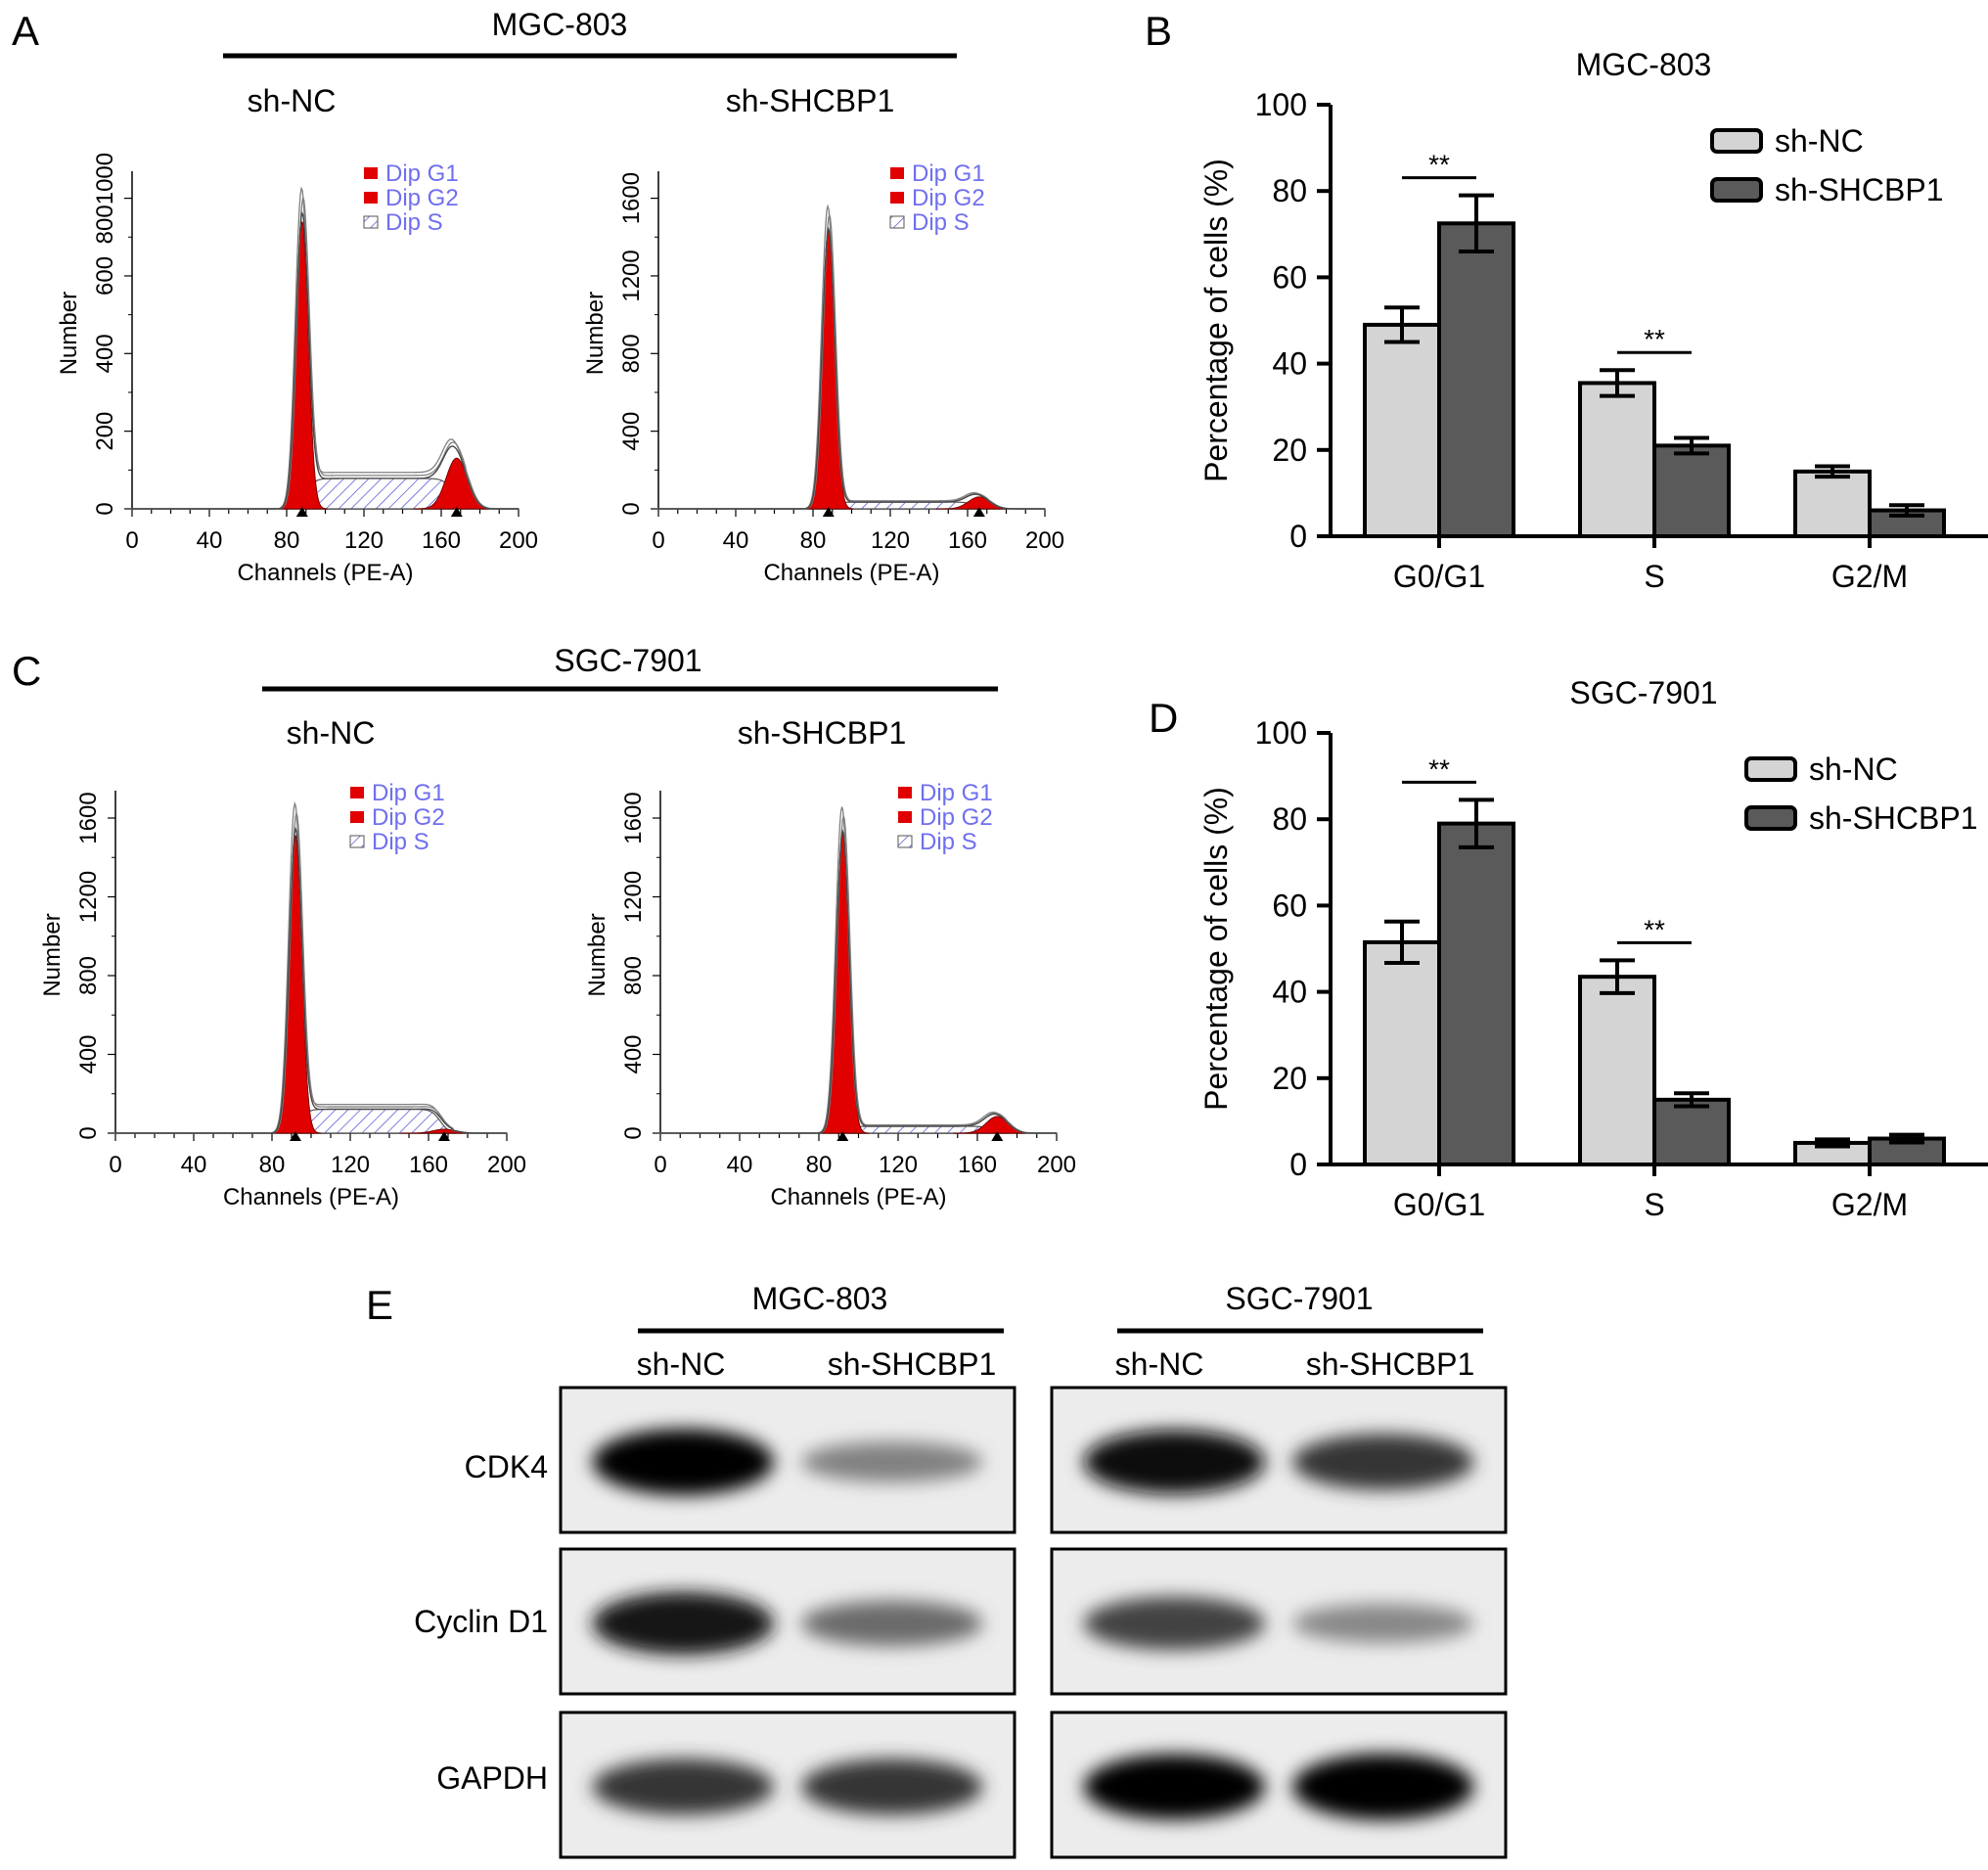 The image size is (1988, 1870). I want to click on x-tick-label: 80, so click(820, 1165).